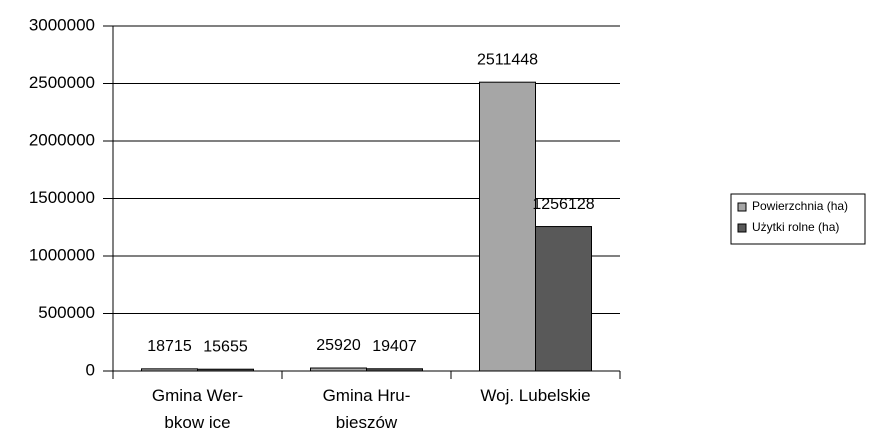  Describe the element at coordinates (62, 82) in the screenshot. I see `y-tick-label: 2500000` at that location.